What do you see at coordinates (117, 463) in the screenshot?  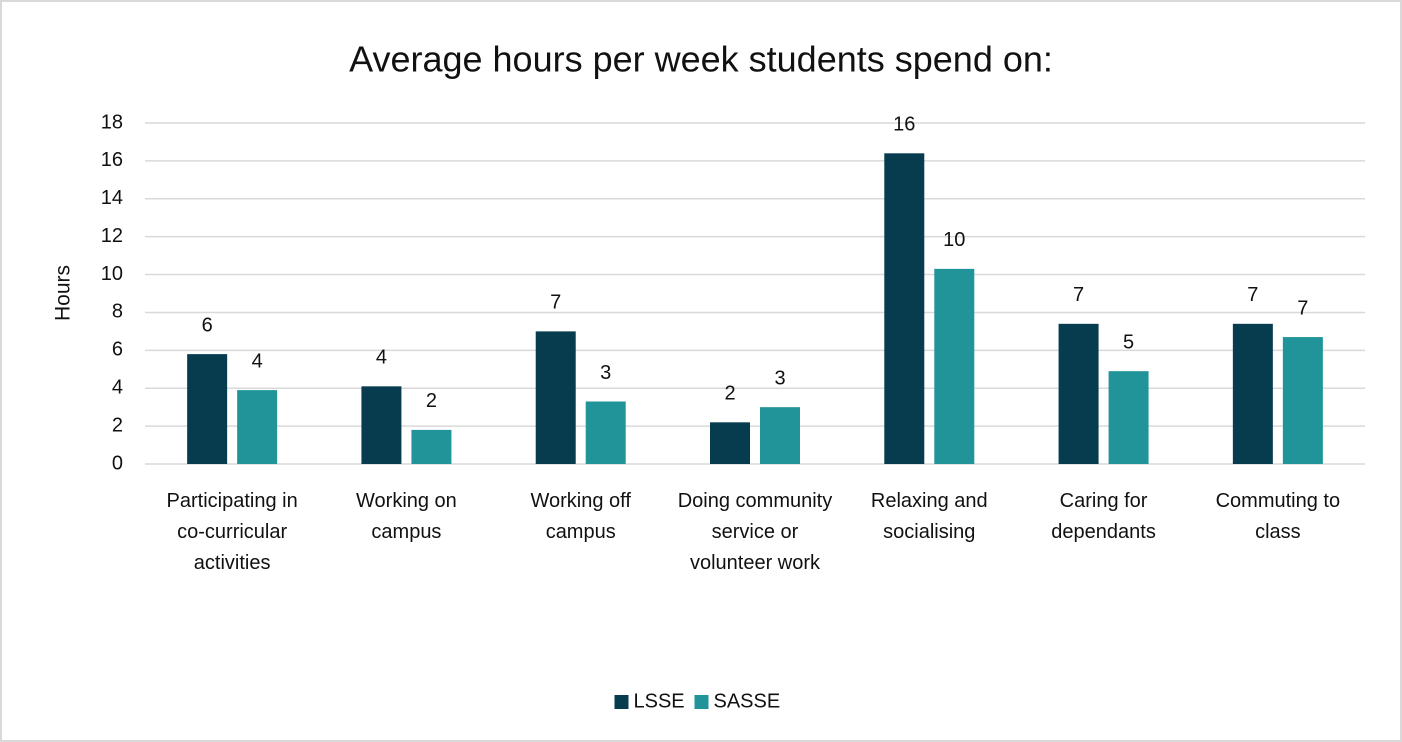 I see `y-tick-label: 0` at bounding box center [117, 463].